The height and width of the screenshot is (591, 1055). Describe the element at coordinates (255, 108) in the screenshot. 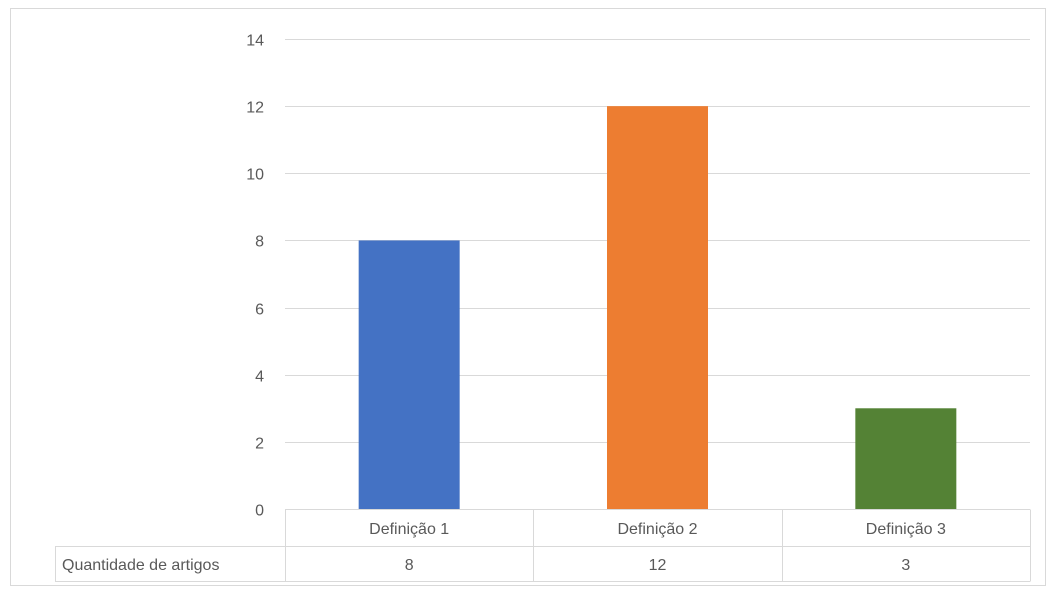

I see `y-tick-label-12: 12` at that location.